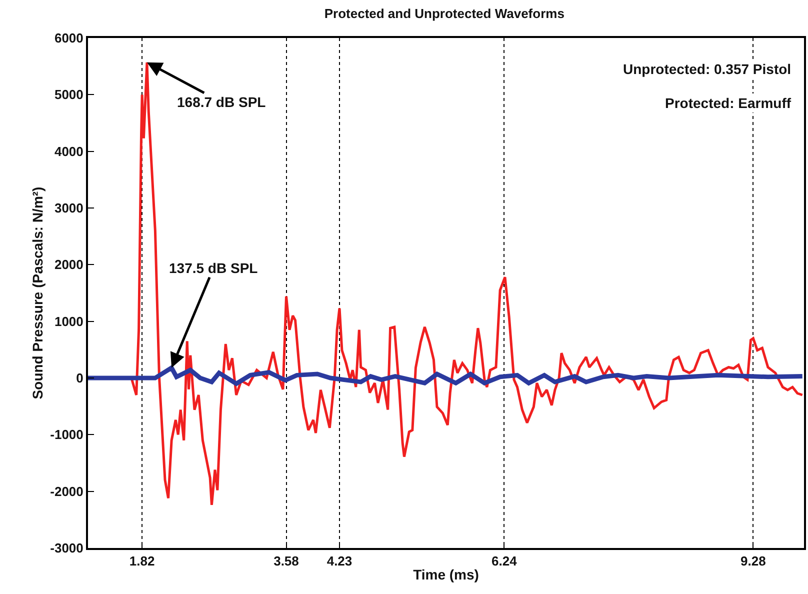 This screenshot has width=808, height=594. Describe the element at coordinates (37, 293) in the screenshot. I see `y-axis-title: Sound Pressure (Pascals: N/m²)` at that location.